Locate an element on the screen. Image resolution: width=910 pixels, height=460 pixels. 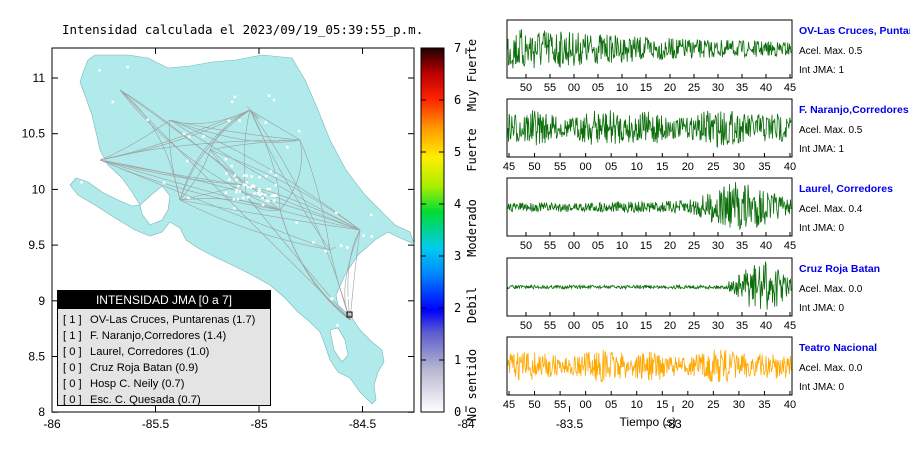
colorbar-category-label: No sentido is located at coordinates (472, 385).